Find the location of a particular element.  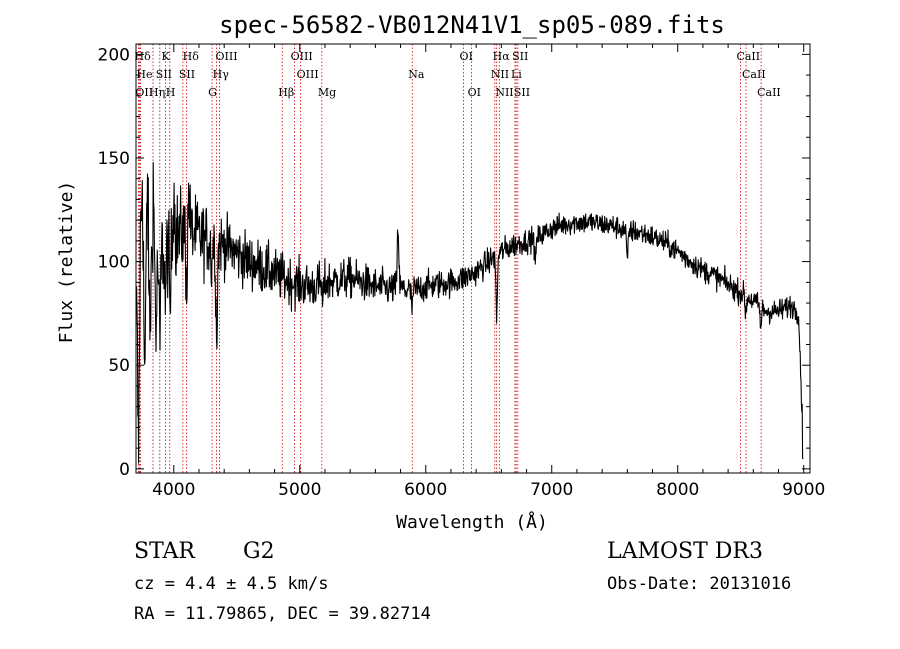

redshift-cz: cz = 4.4 ± 4.5 km/s is located at coordinates (231, 584).